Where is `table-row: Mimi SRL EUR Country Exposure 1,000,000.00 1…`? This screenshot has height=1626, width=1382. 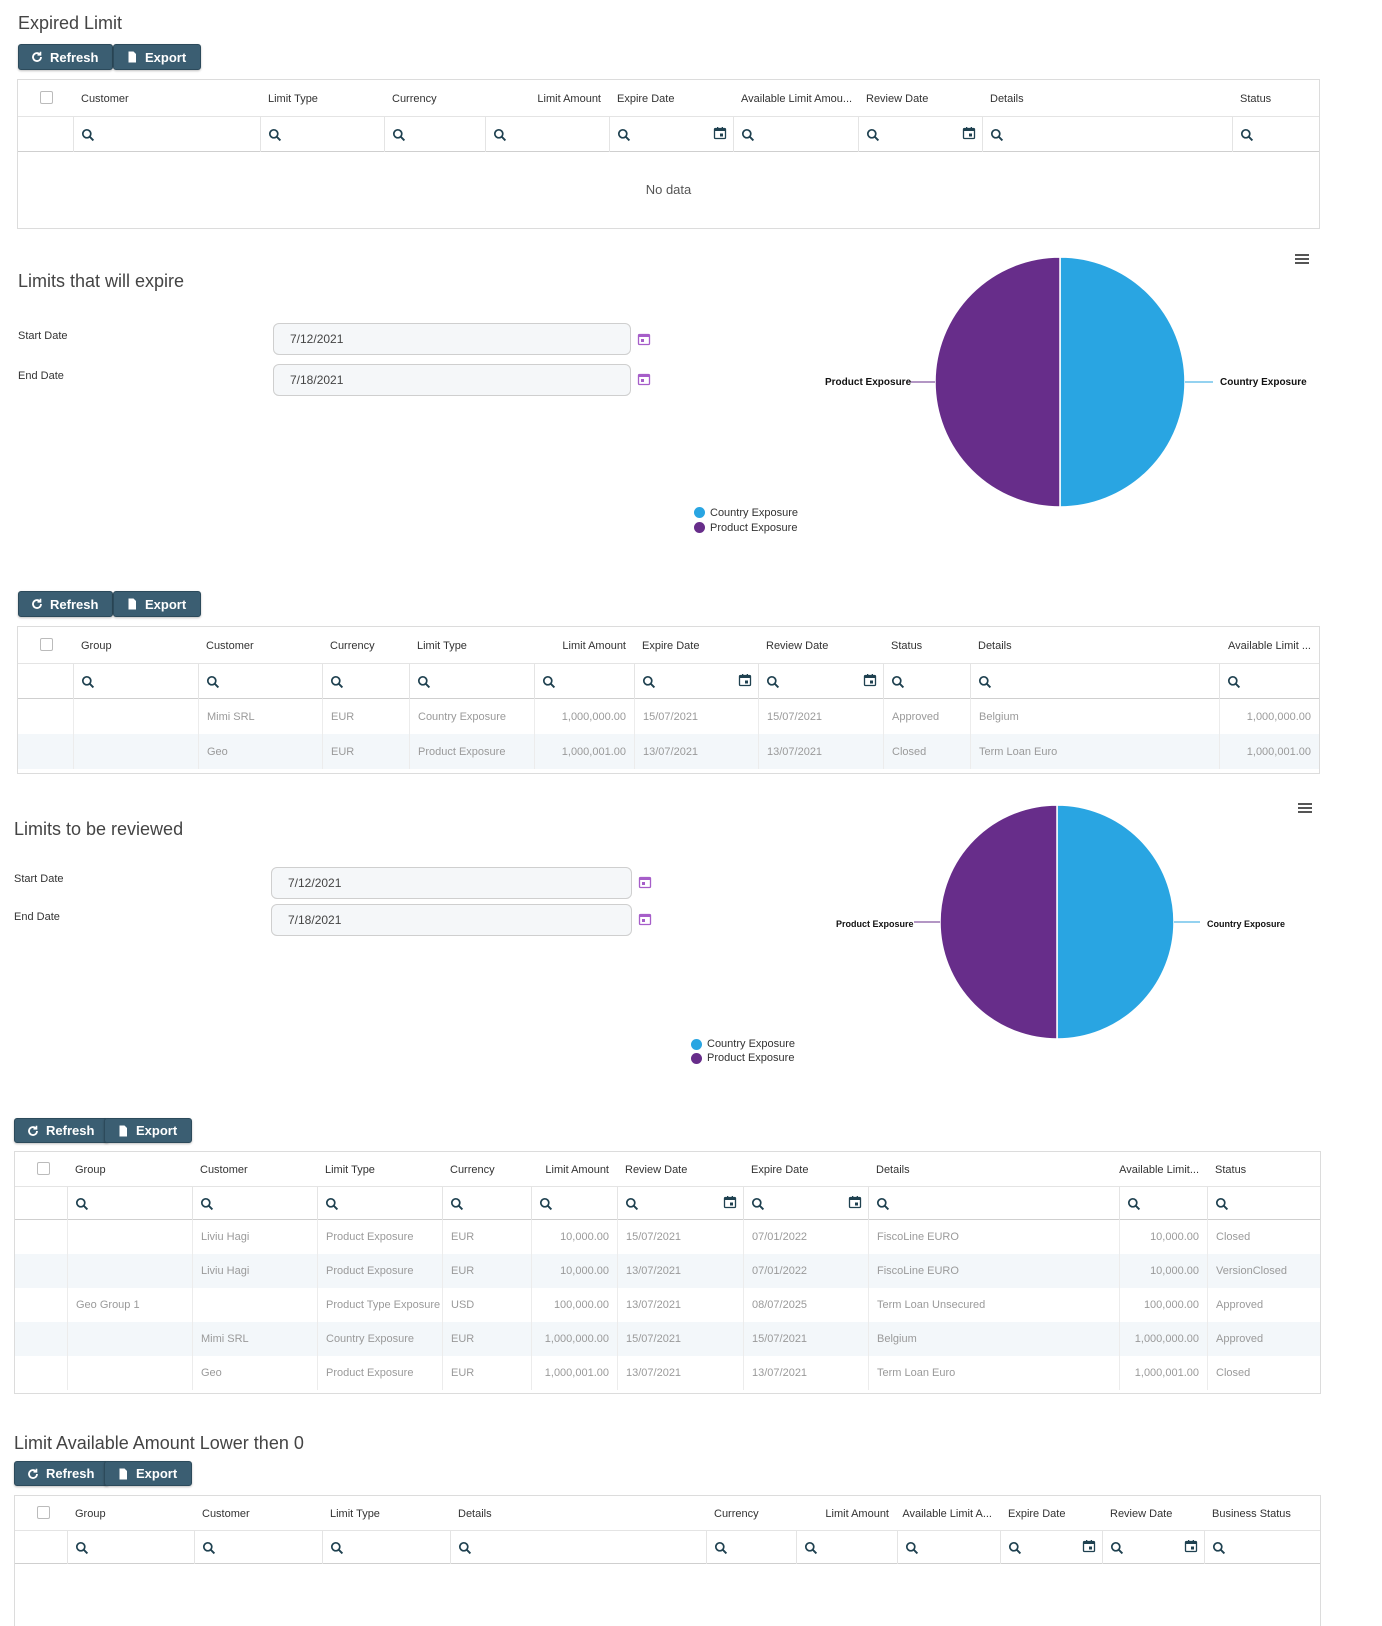 table-row: Mimi SRL EUR Country Exposure 1,000,000.00 1… is located at coordinates (668, 716).